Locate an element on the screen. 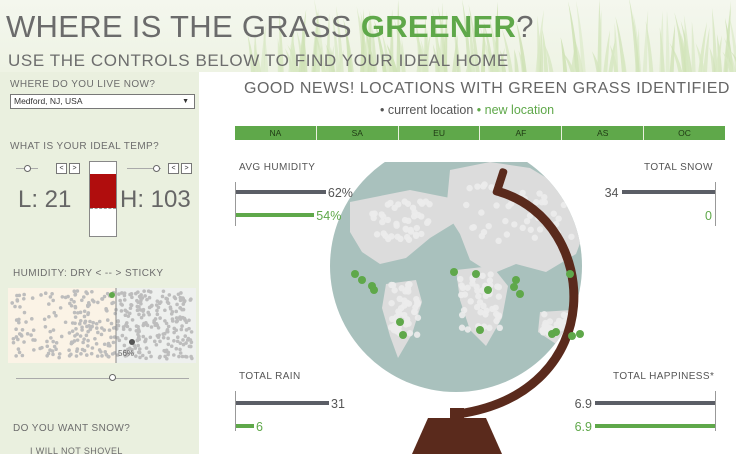 Image resolution: width=736 pixels, height=456 pixels. high-temp-slider-track is located at coordinates (144, 168).